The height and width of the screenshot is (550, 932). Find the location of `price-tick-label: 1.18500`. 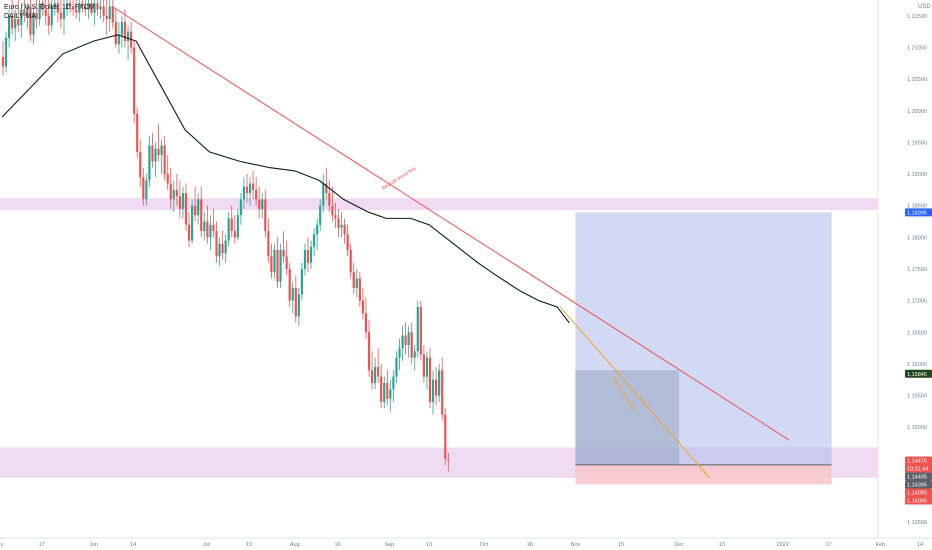

price-tick-label: 1.18500 is located at coordinates (917, 207).